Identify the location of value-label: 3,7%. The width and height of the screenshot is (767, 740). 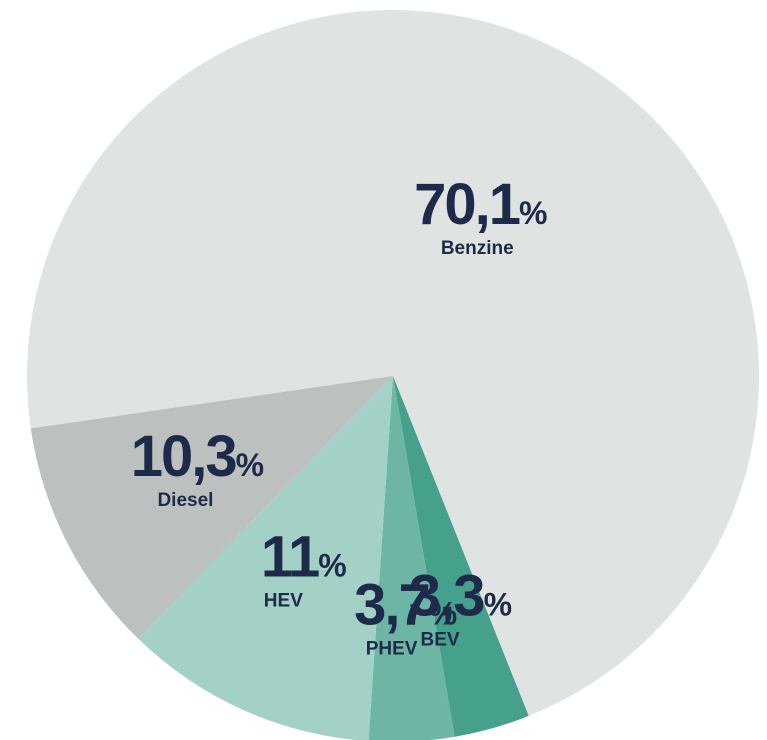
(405, 605).